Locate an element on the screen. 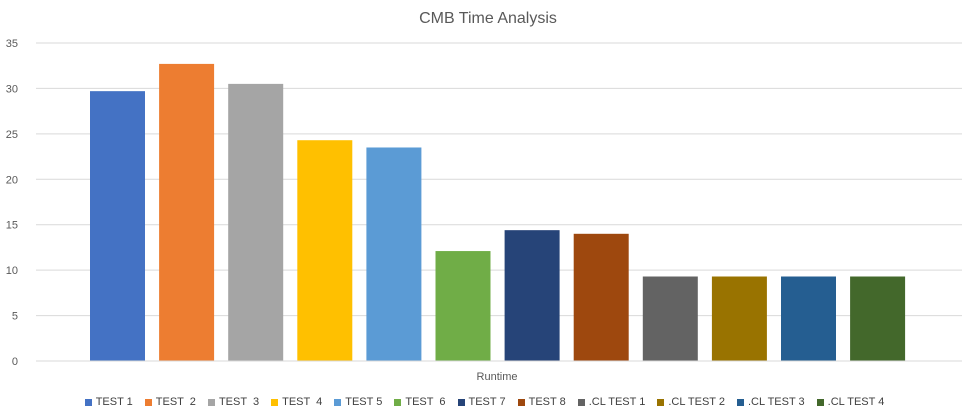  legend-item: .CL TEST 4 is located at coordinates (850, 402).